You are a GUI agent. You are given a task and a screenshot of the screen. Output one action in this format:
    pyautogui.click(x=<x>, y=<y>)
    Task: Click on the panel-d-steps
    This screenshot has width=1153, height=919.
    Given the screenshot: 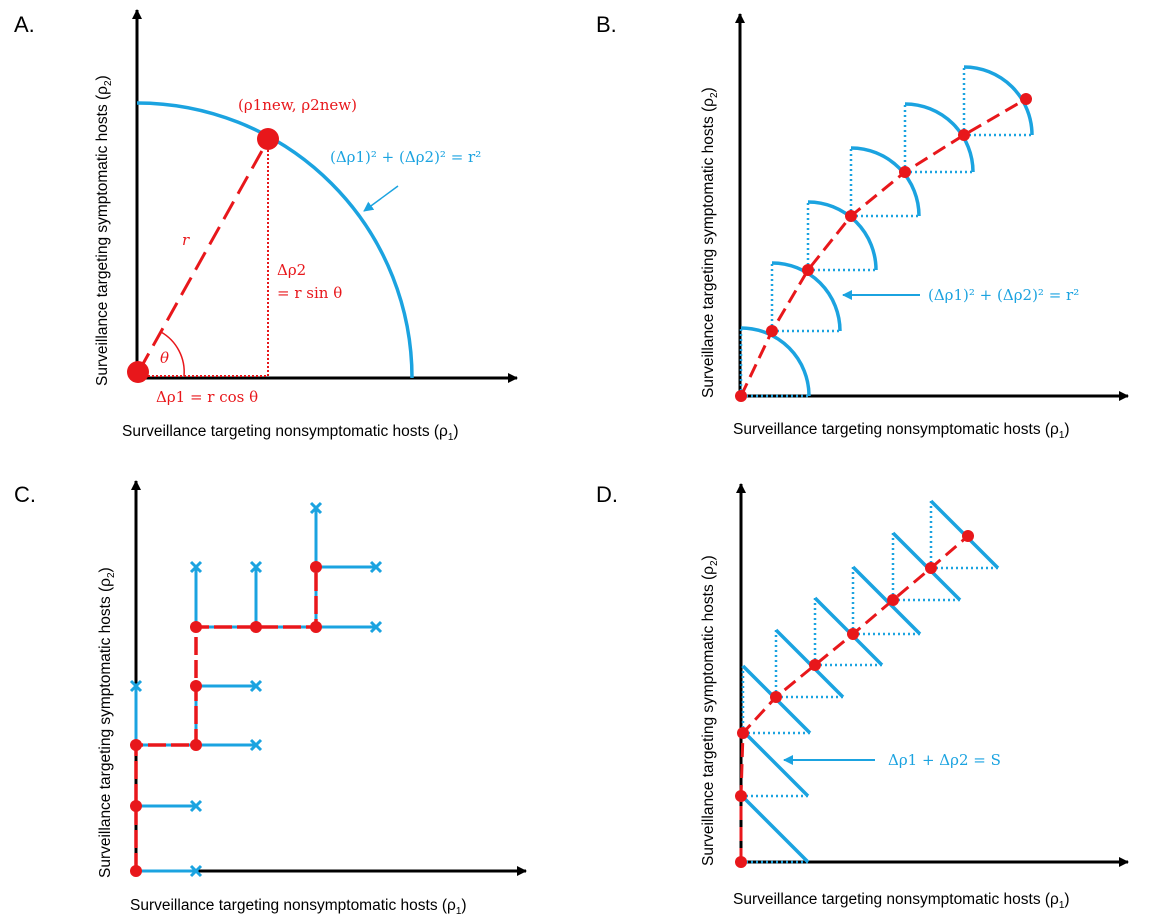 What is the action you would take?
    pyautogui.click(x=867, y=683)
    